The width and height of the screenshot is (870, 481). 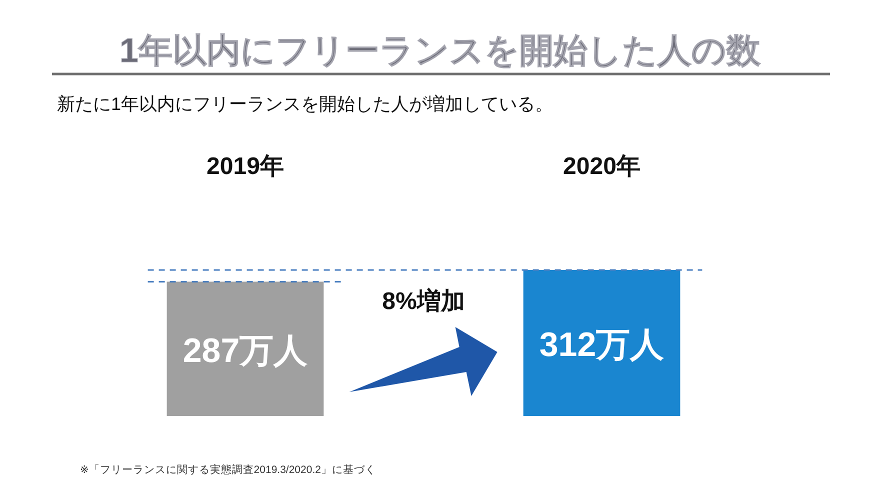 I want to click on subtitle: 新たに1年以内にフリーランスを開始した人が増加している。, so click(x=305, y=104).